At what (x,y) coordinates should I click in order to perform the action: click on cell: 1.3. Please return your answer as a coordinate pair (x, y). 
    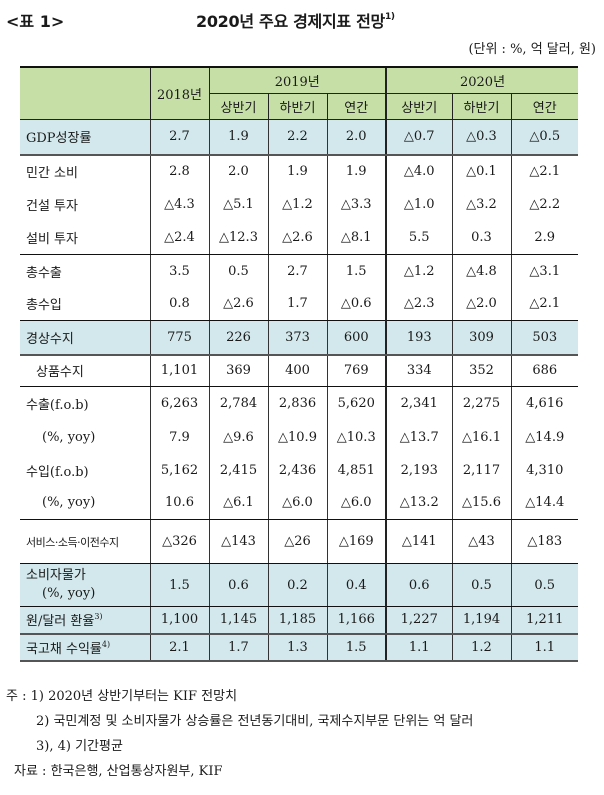
    Looking at the image, I should click on (297, 647).